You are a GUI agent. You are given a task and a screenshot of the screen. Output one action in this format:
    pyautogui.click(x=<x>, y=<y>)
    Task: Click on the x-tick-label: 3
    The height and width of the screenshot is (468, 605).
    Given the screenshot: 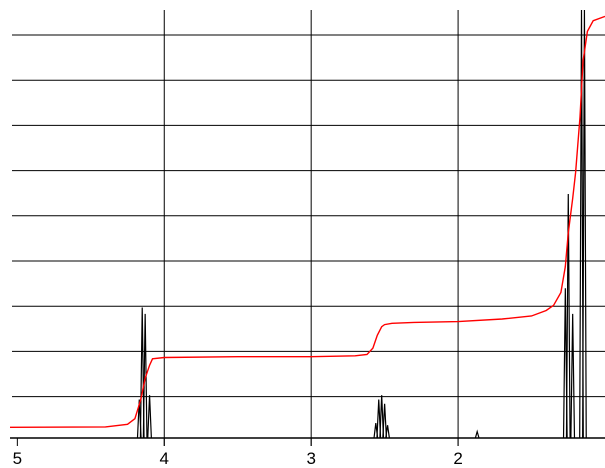 What is the action you would take?
    pyautogui.click(x=310, y=458)
    